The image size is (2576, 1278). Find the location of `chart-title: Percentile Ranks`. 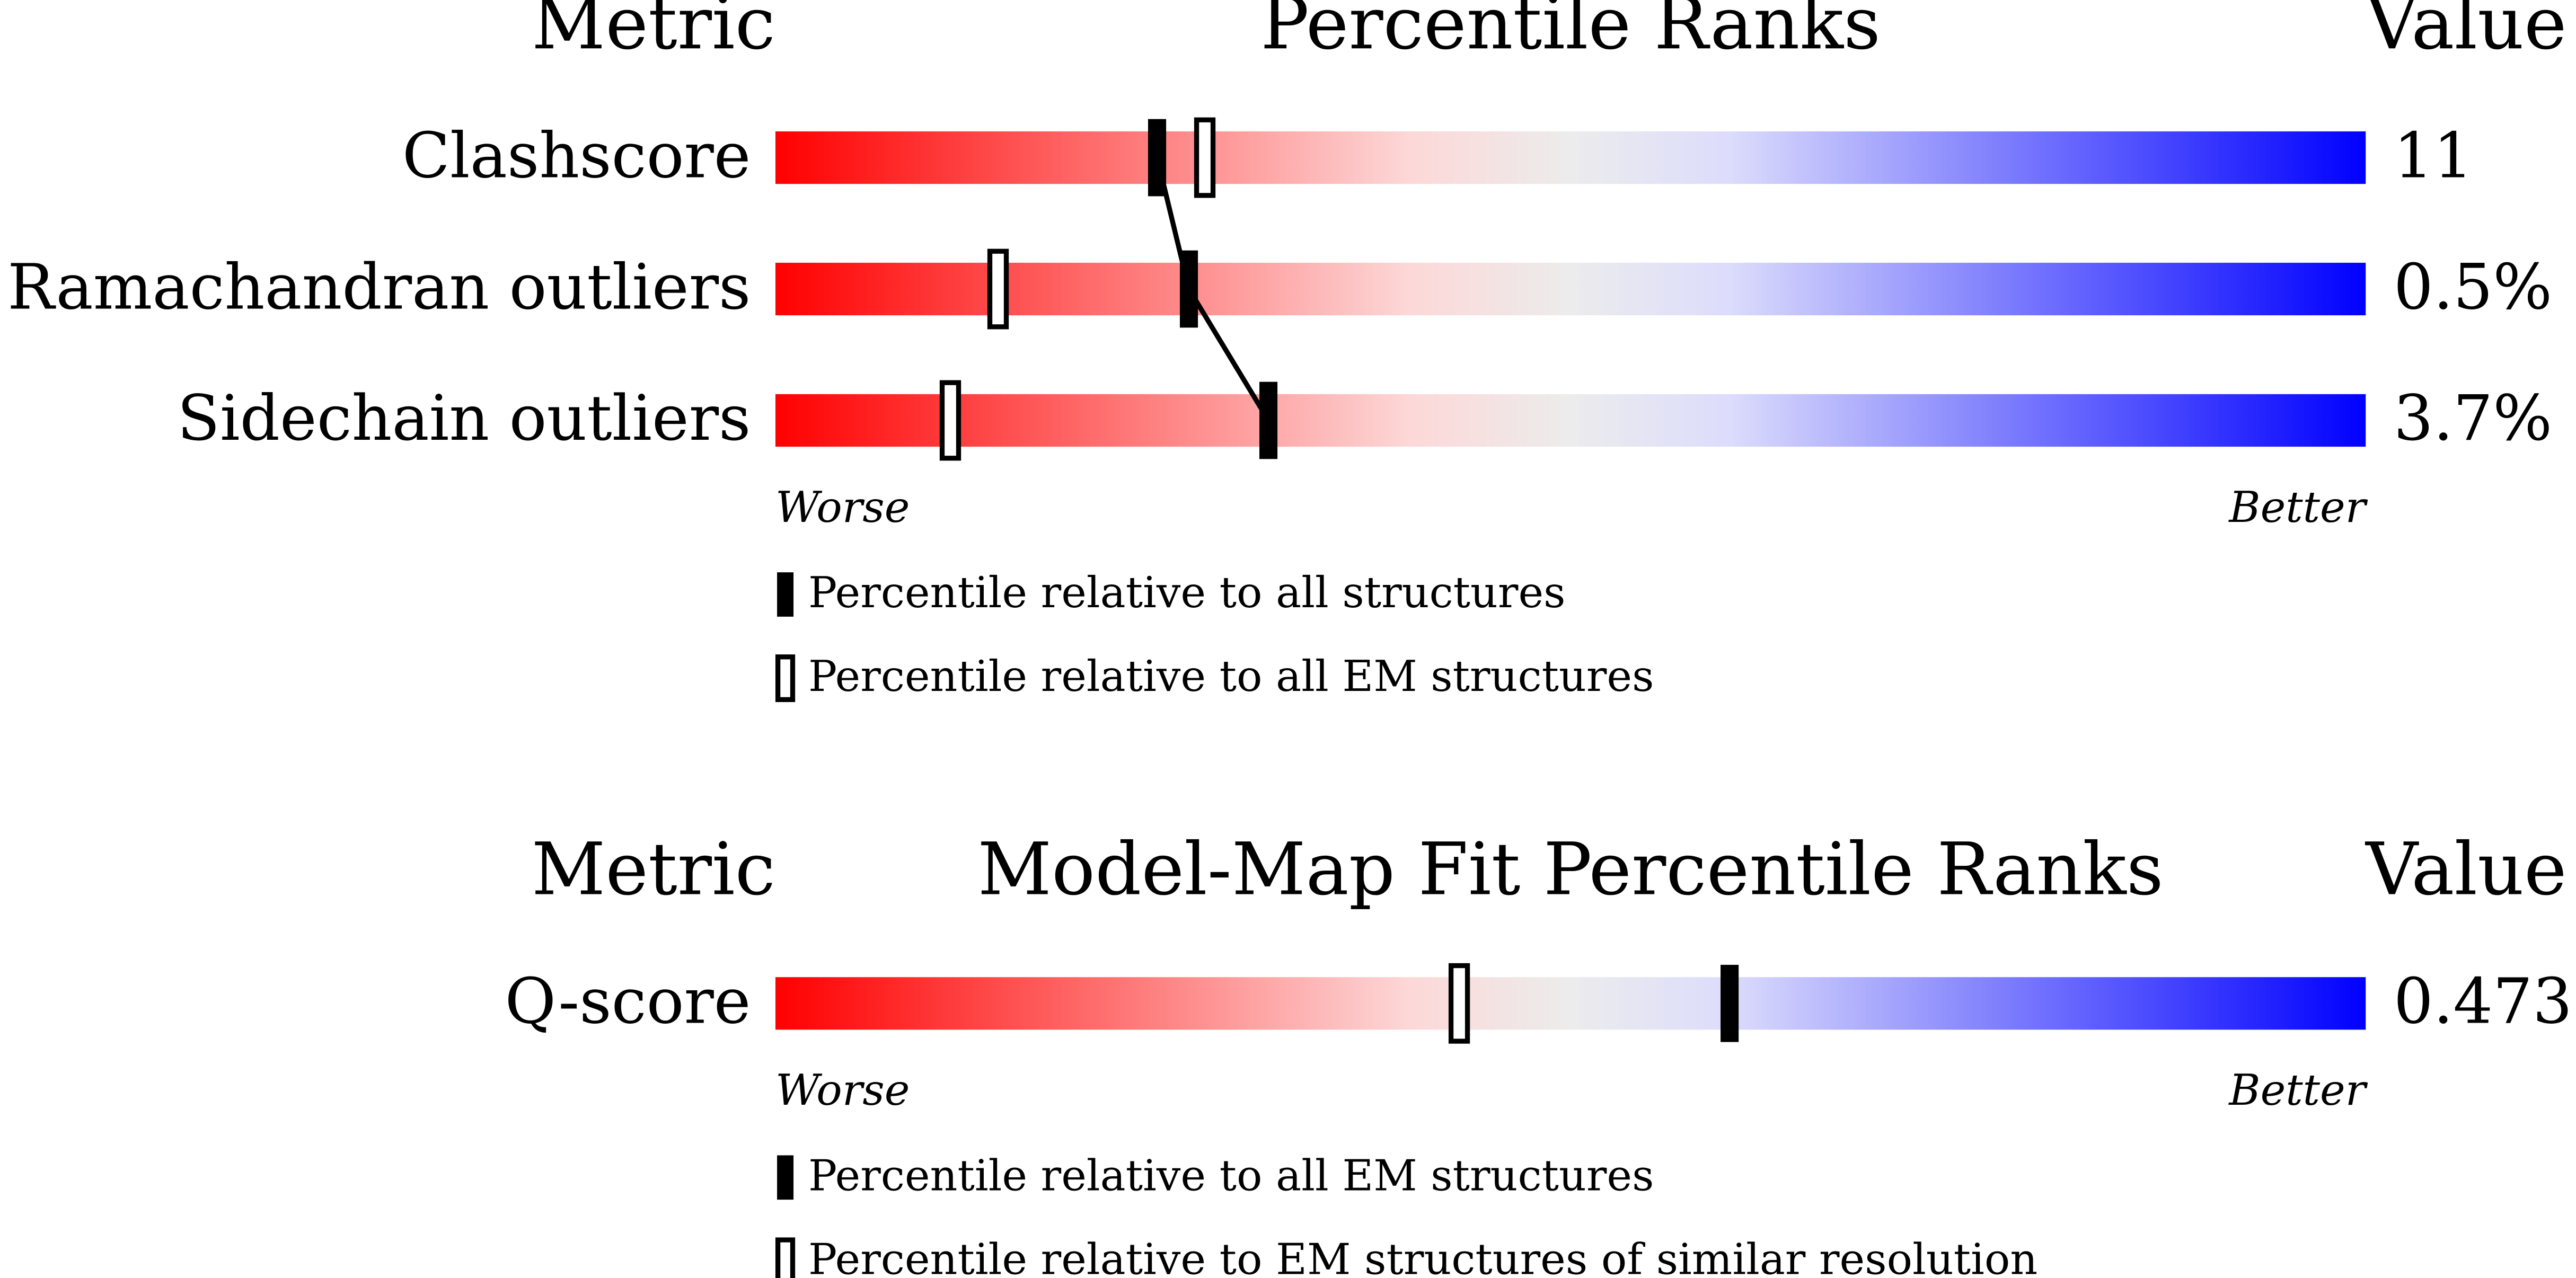

chart-title: Percentile Ranks is located at coordinates (1570, 33).